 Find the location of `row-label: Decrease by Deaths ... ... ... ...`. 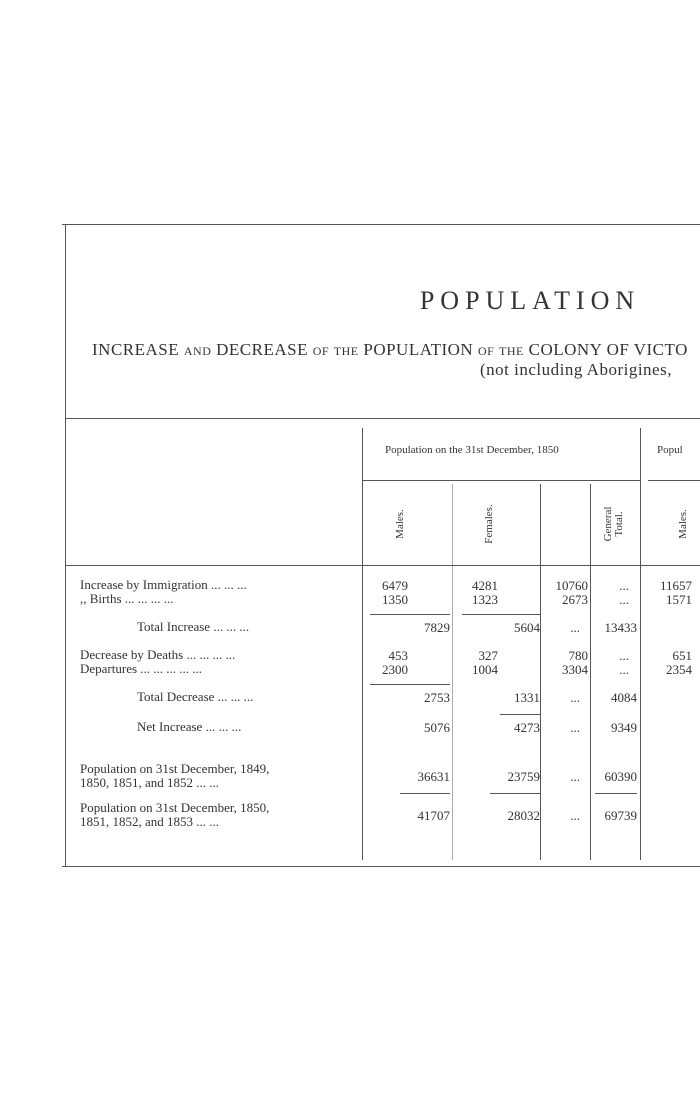

row-label: Decrease by Deaths ... ... ... ... is located at coordinates (158, 654).